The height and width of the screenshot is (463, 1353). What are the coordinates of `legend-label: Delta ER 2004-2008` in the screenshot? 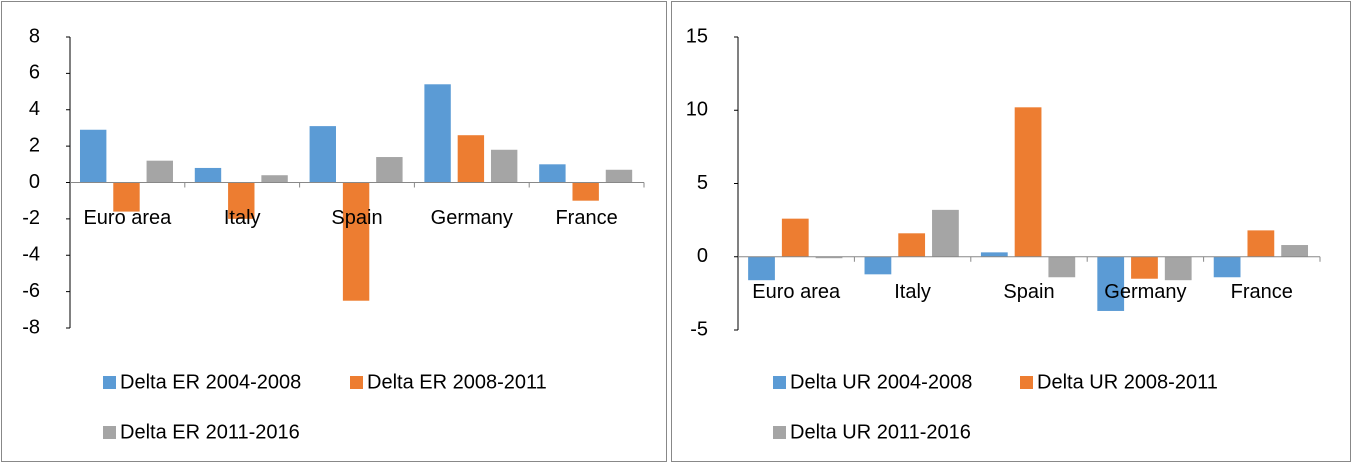 It's located at (210, 382).